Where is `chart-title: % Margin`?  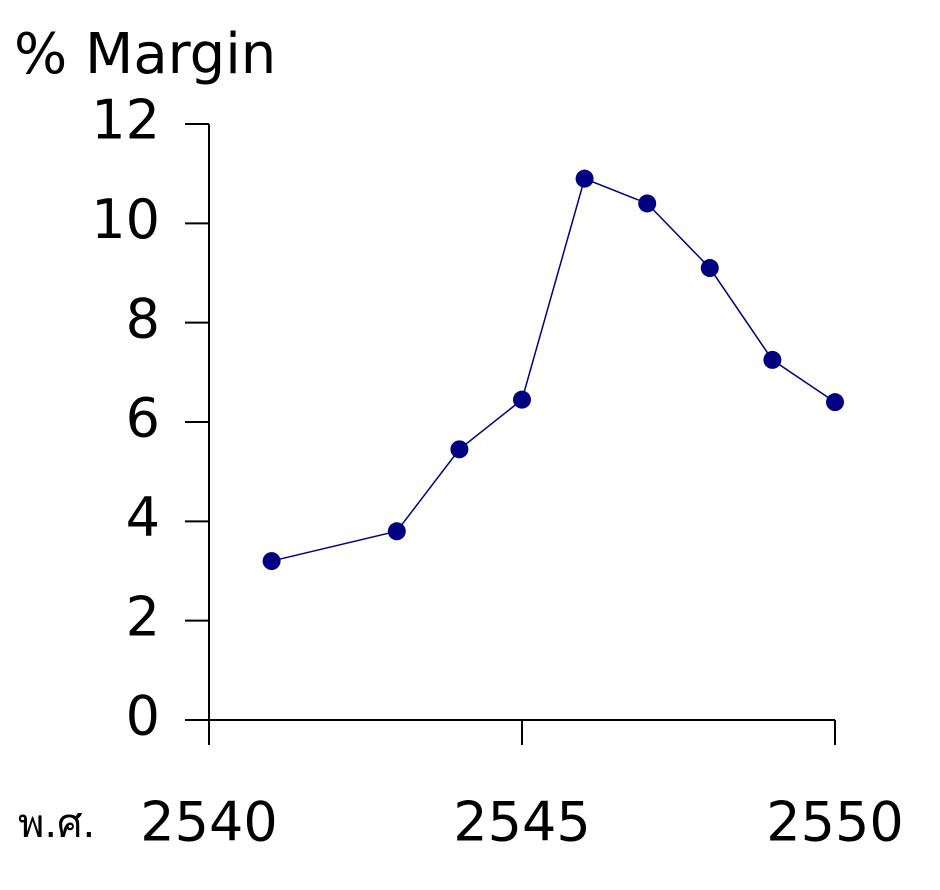 chart-title: % Margin is located at coordinates (145, 54).